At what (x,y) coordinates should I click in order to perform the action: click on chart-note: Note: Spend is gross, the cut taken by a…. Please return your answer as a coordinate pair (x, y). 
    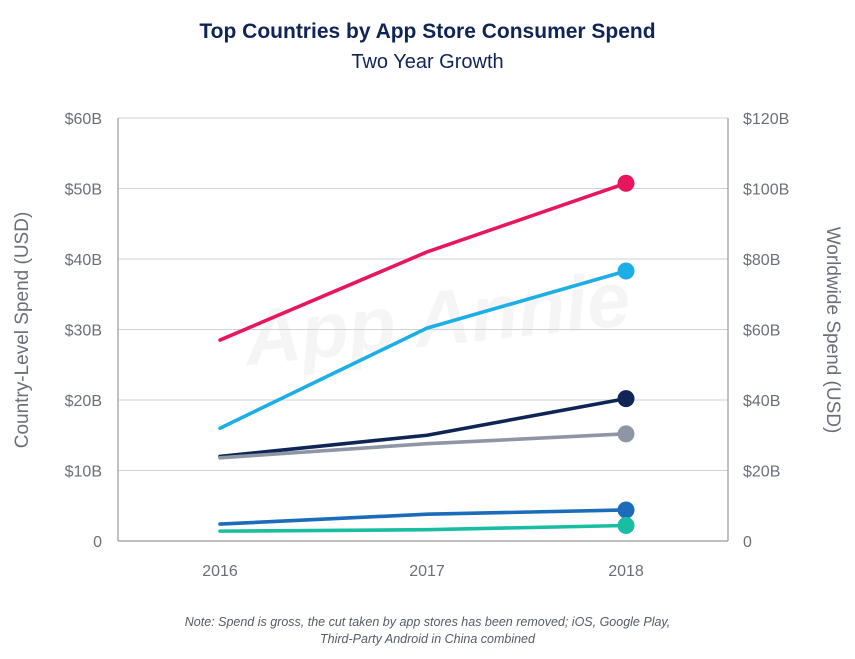
    Looking at the image, I should click on (427, 631).